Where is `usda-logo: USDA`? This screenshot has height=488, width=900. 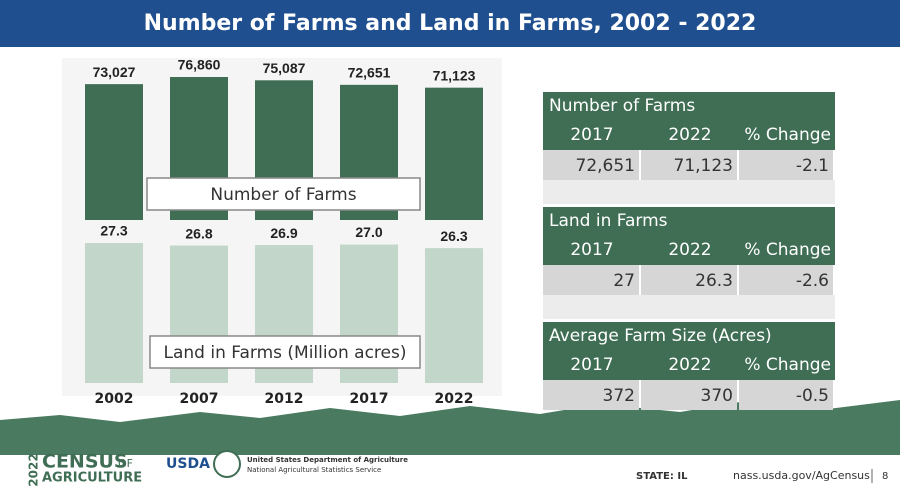 usda-logo: USDA is located at coordinates (188, 464).